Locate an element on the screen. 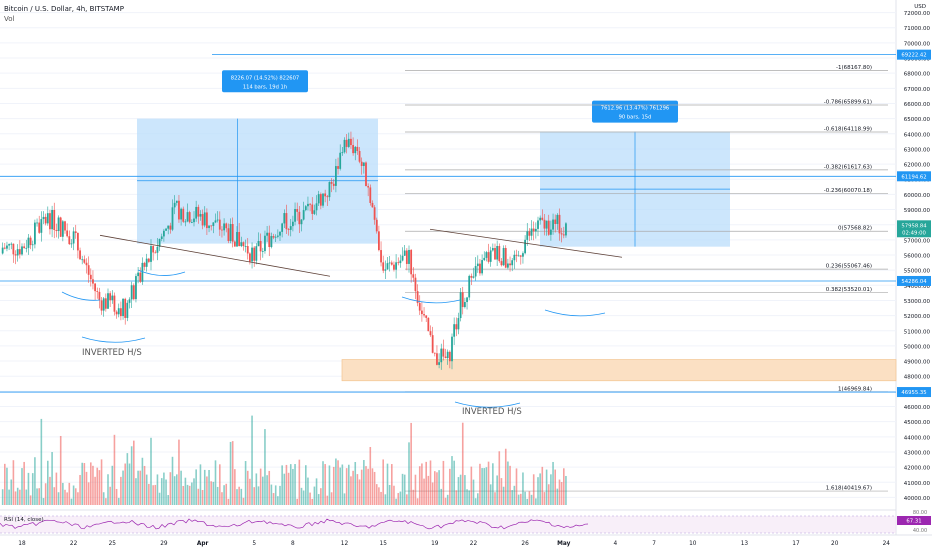  annotation-label-1: INVERTED H/S is located at coordinates (112, 353).